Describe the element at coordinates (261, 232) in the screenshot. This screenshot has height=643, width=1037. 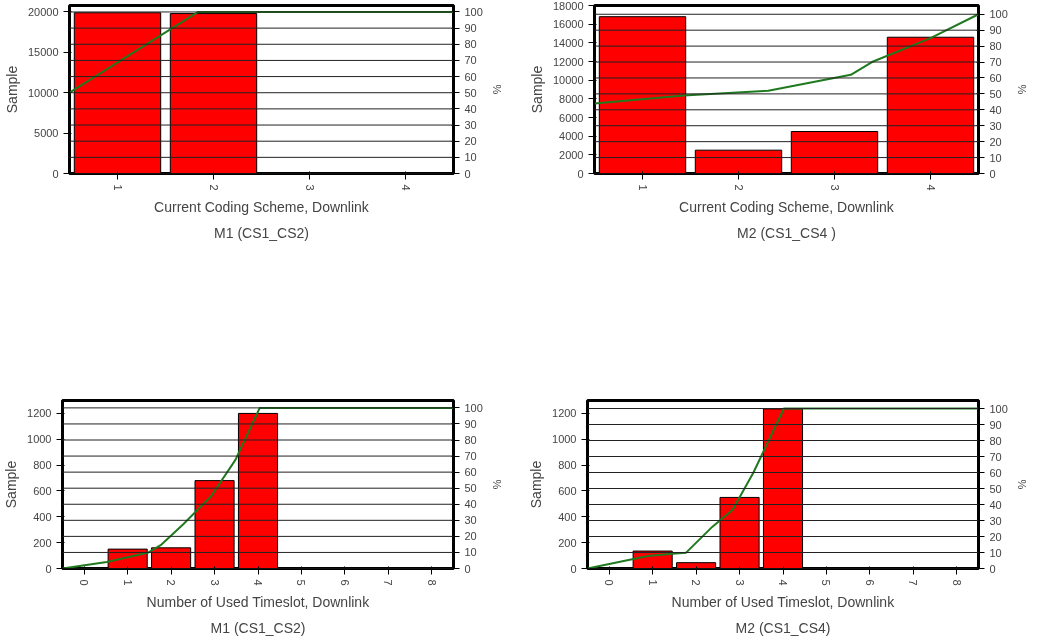
I see `text: M1 (CS1_CS2)` at that location.